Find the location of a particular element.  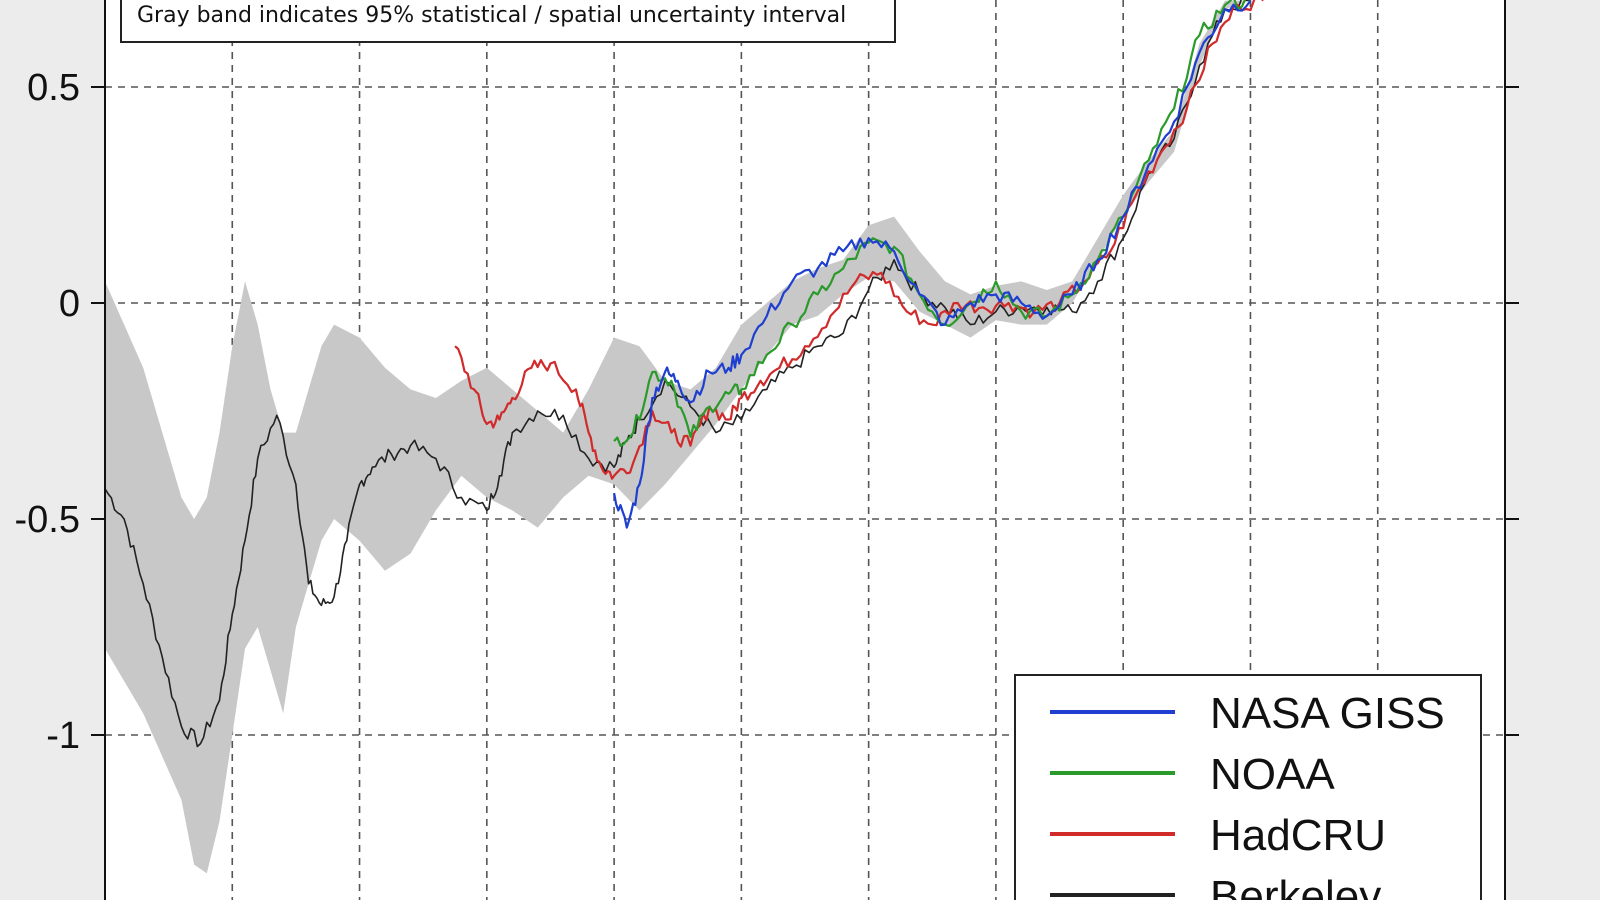

y-tick-label-3: -1 is located at coordinates (63, 736).